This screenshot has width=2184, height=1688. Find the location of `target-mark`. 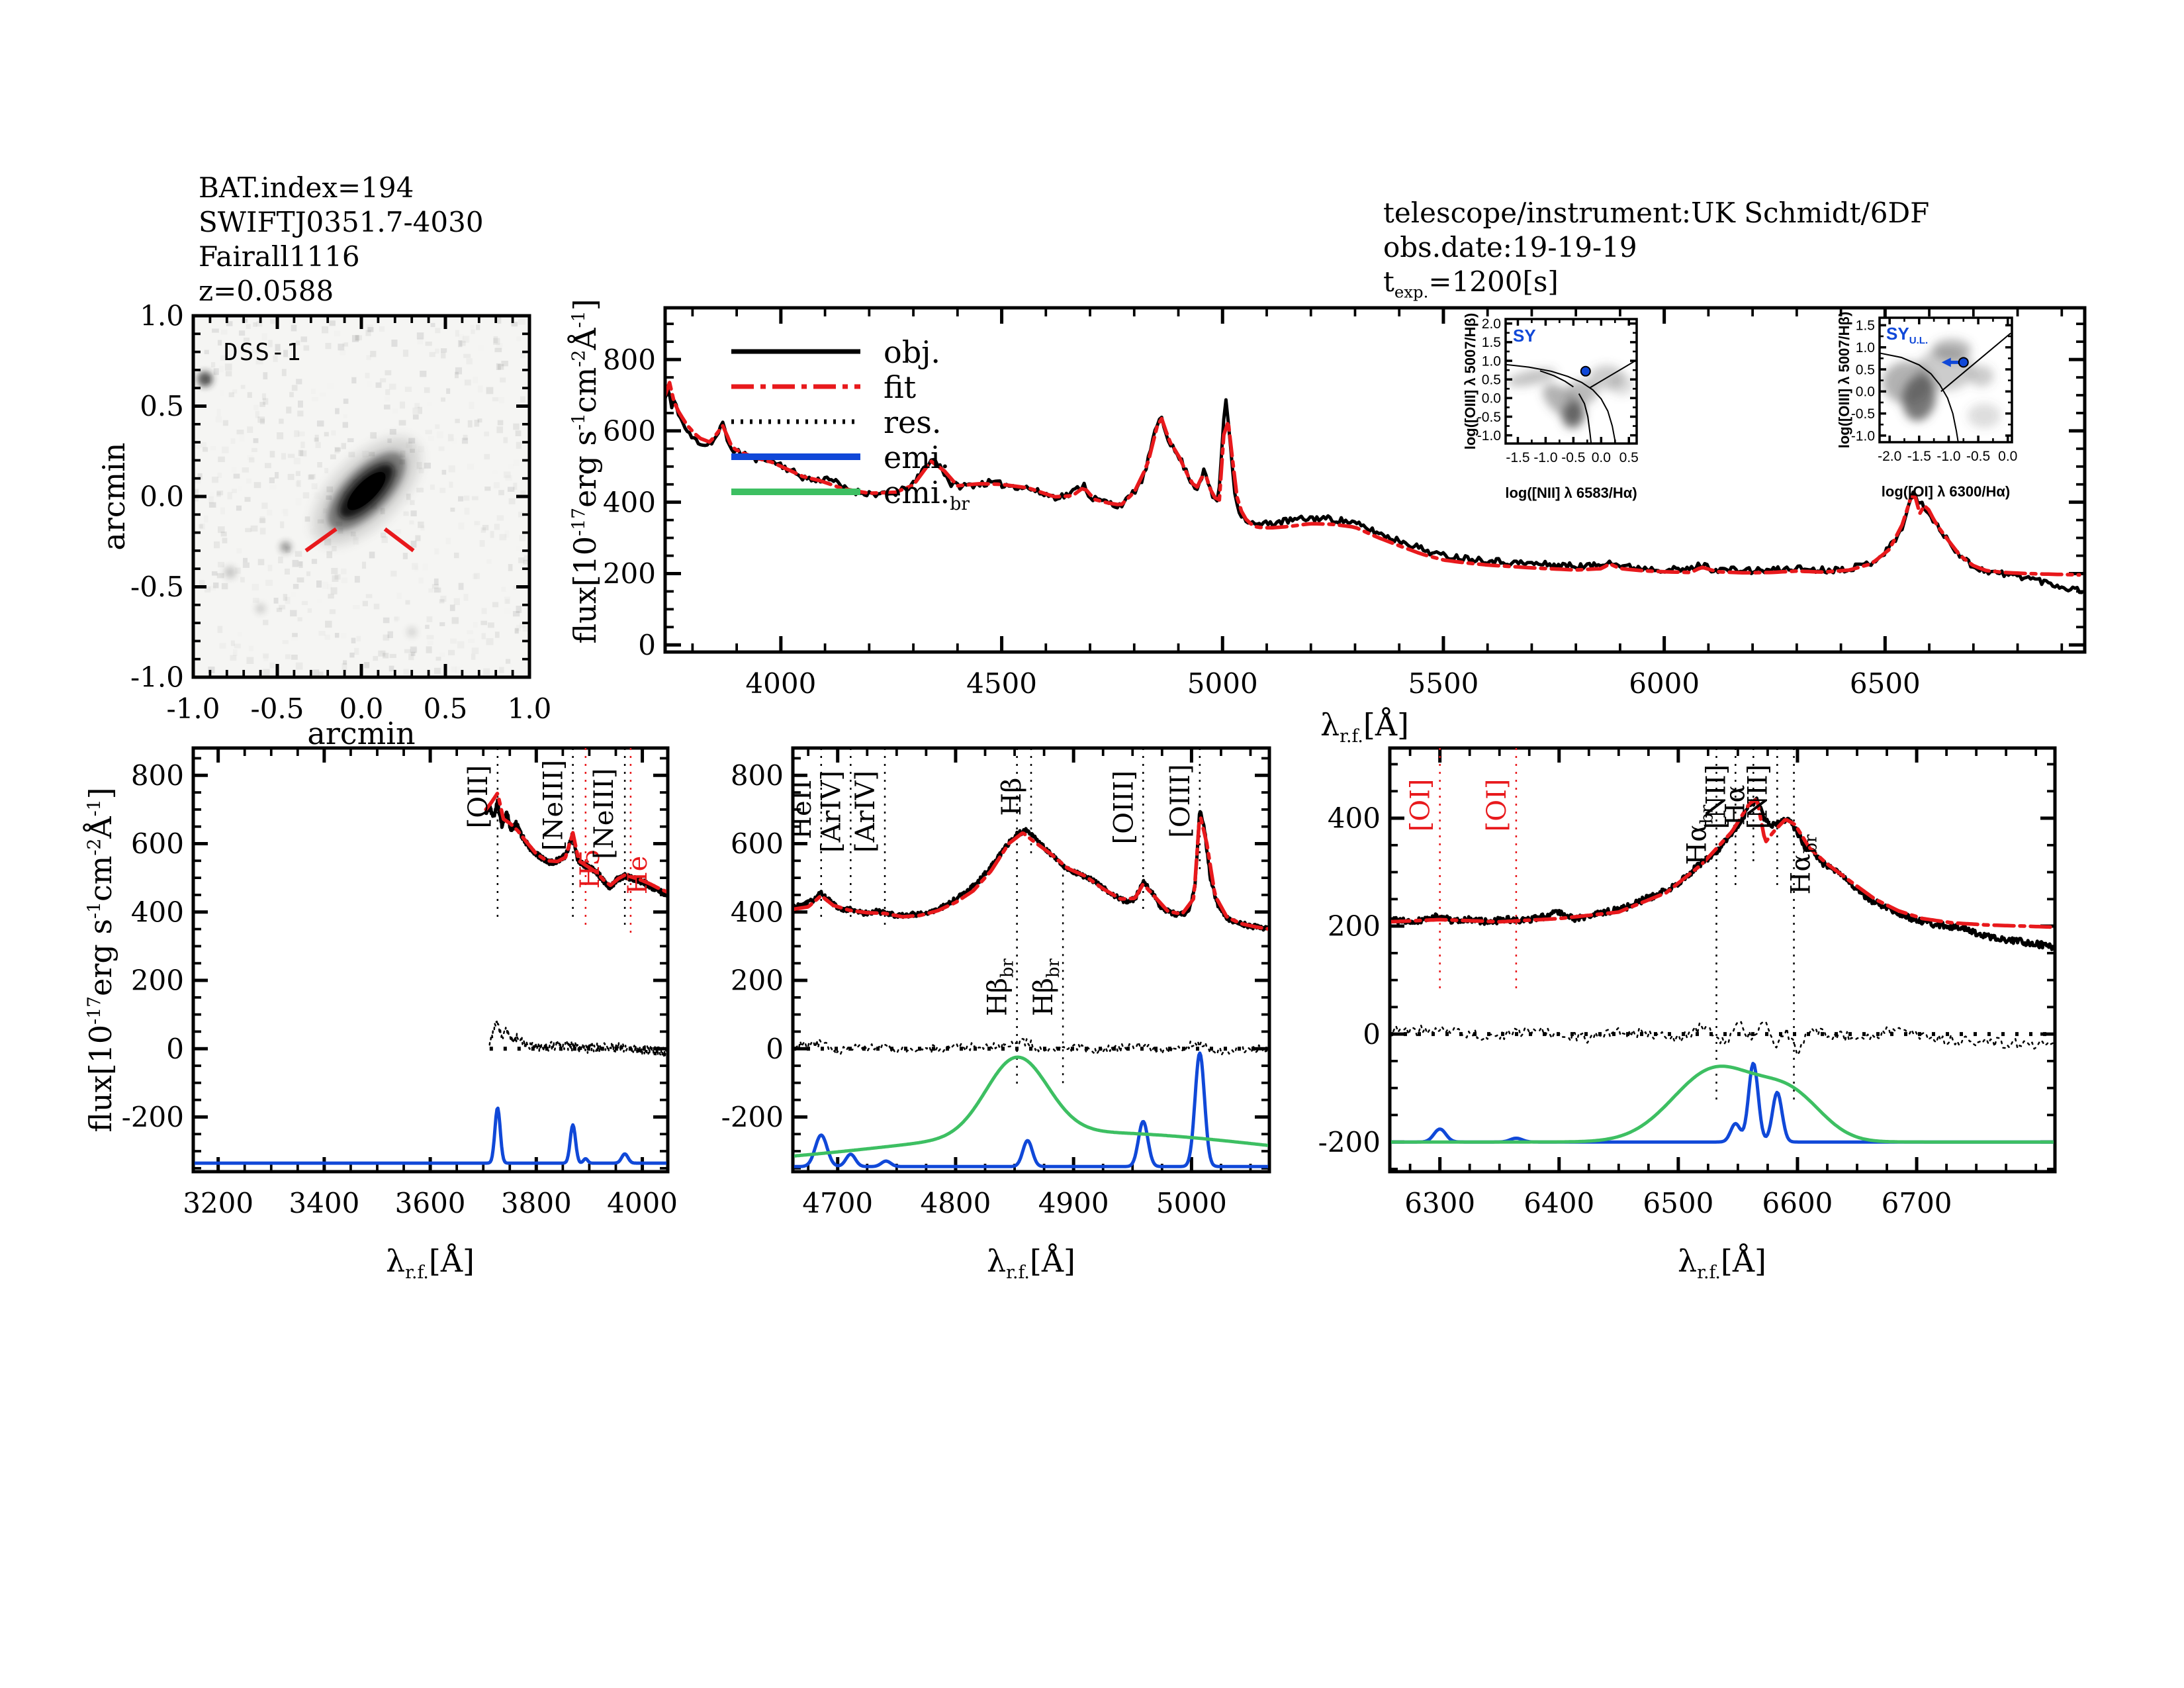

target-mark is located at coordinates (321, 540).